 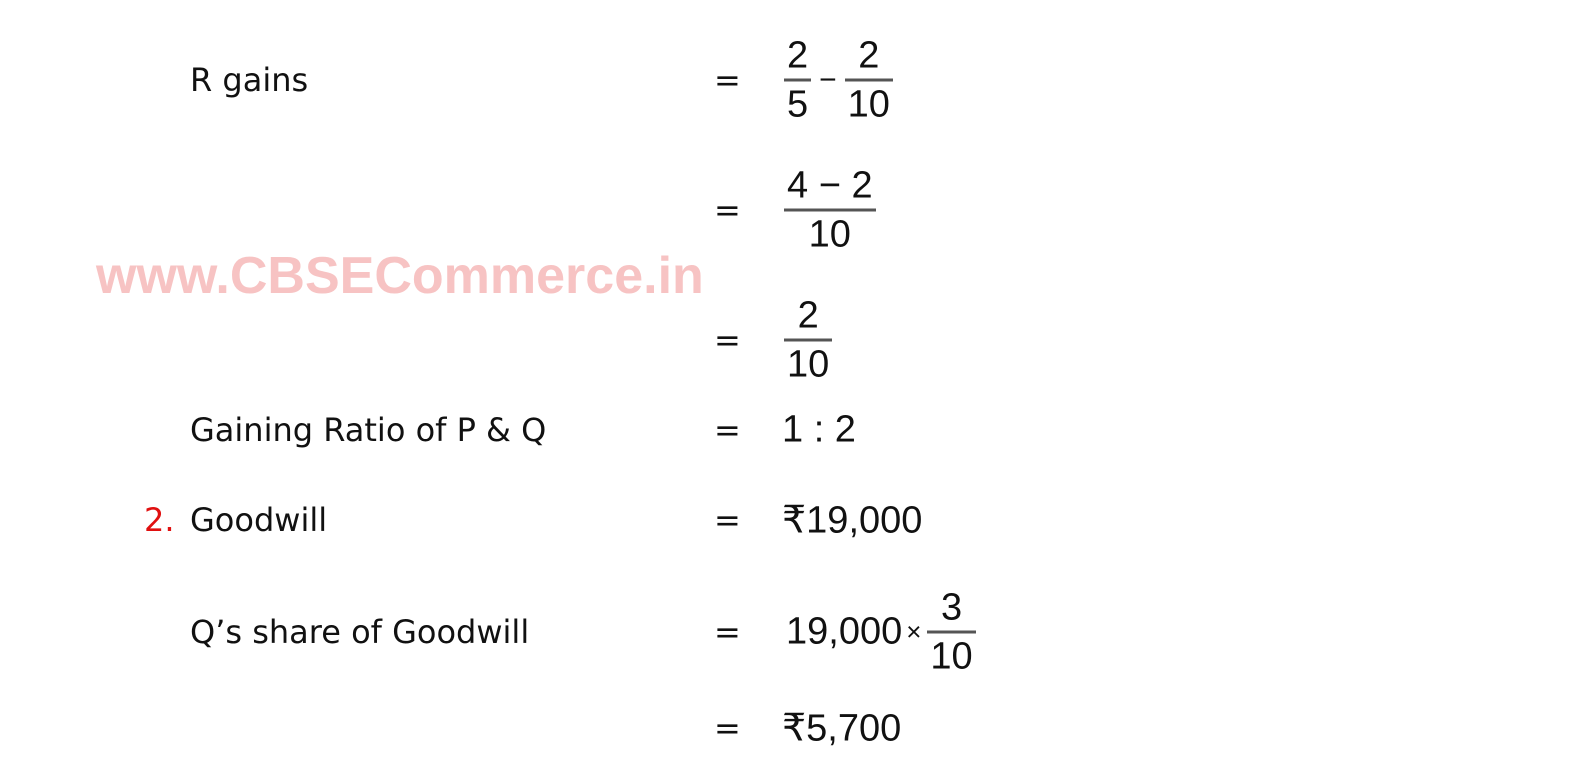 What do you see at coordinates (259, 520) in the screenshot?
I see `label-goodwill: Goodwill` at bounding box center [259, 520].